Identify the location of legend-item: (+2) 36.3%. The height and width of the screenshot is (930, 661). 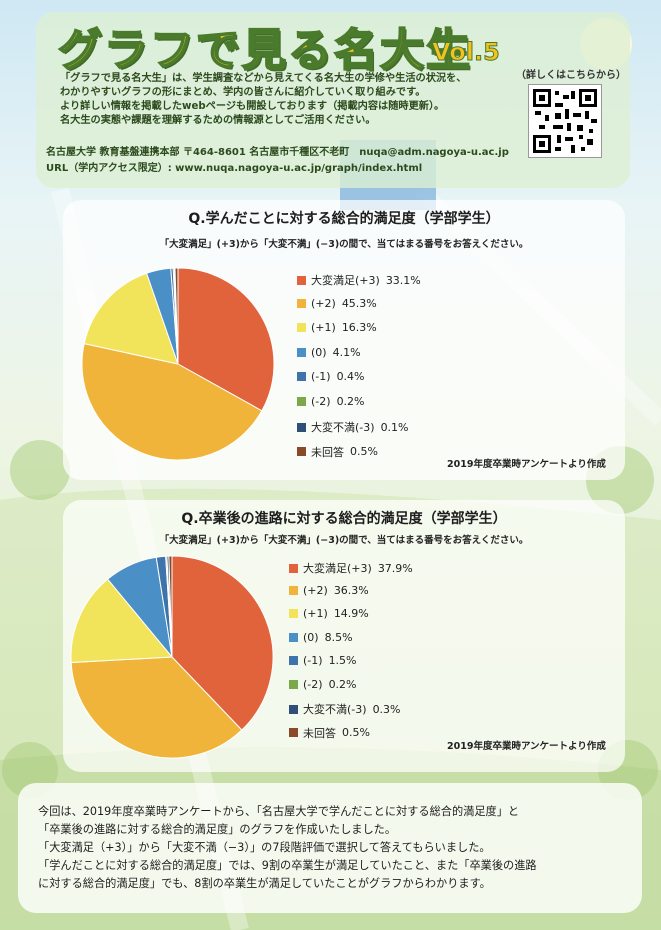
(329, 590).